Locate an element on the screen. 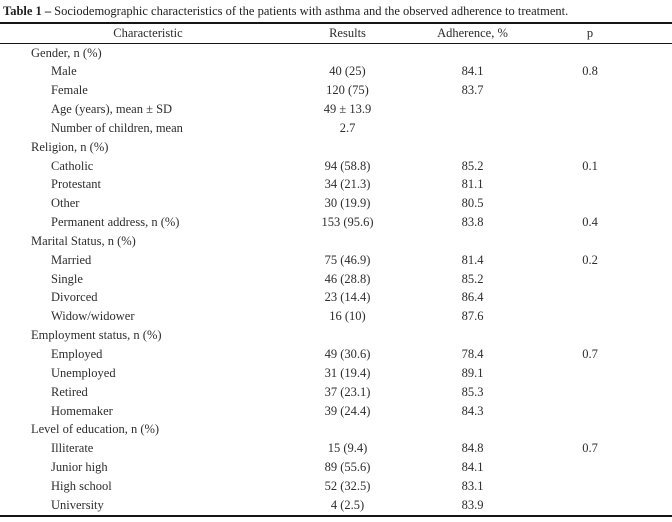 The width and height of the screenshot is (672, 522). row-label: Widow/widower is located at coordinates (93, 316).